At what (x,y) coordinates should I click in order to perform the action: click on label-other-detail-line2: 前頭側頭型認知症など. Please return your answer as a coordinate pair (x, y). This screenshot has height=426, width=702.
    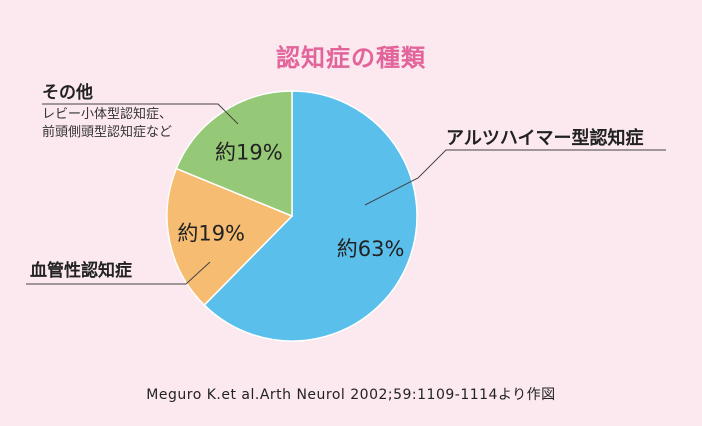
    Looking at the image, I should click on (107, 132).